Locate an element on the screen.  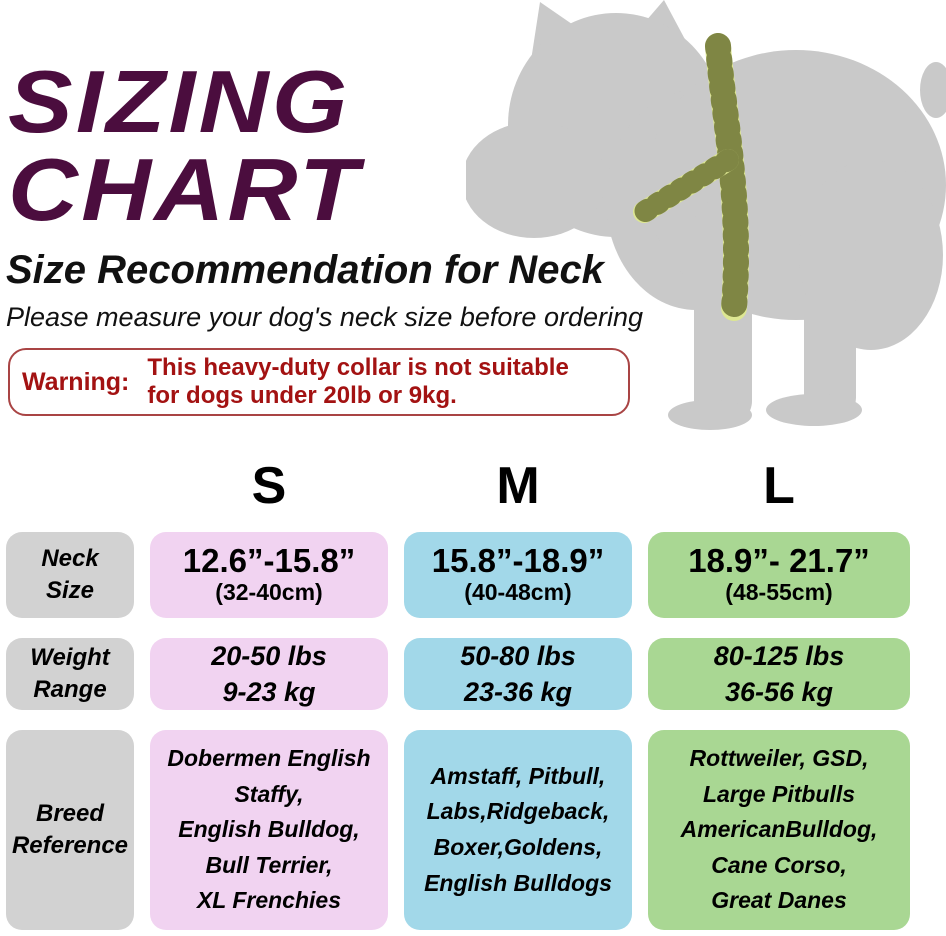
weight-l-lbs: 80-125 lbs is located at coordinates (779, 655).